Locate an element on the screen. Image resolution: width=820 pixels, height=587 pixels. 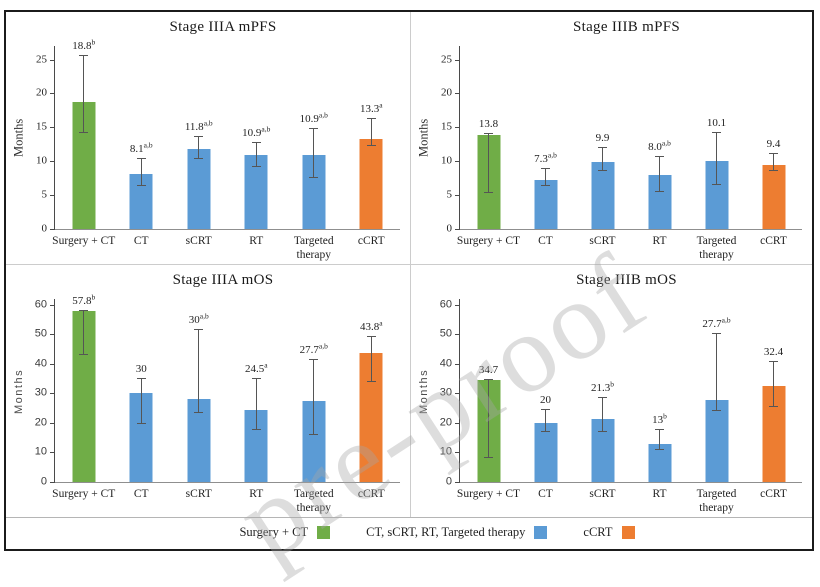
bar-slot: 13.8 Surgery + CT is located at coordinates (488, 146).